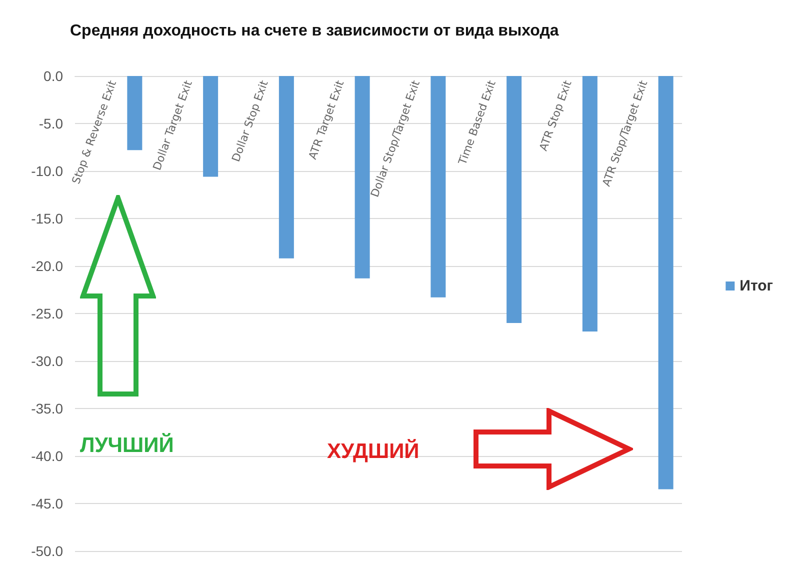 This screenshot has height=572, width=790. I want to click on x-tick-label: Dollar Stop Exit, so click(250, 121).